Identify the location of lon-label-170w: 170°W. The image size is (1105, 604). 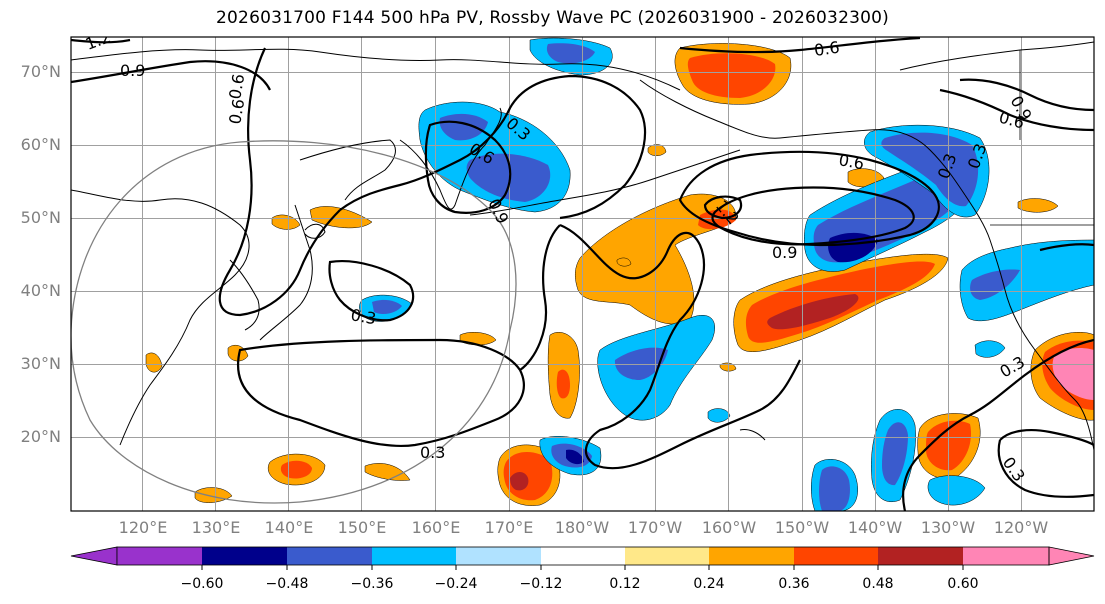
(655, 527).